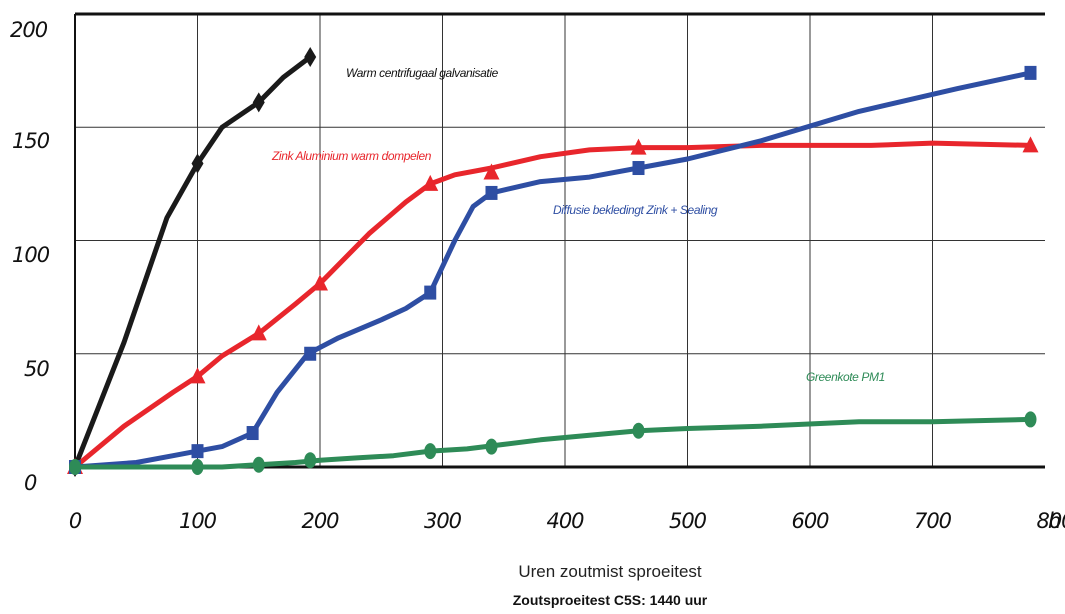 This screenshot has width=1065, height=614. Describe the element at coordinates (36, 369) in the screenshot. I see `y-tick-label: 50` at that location.